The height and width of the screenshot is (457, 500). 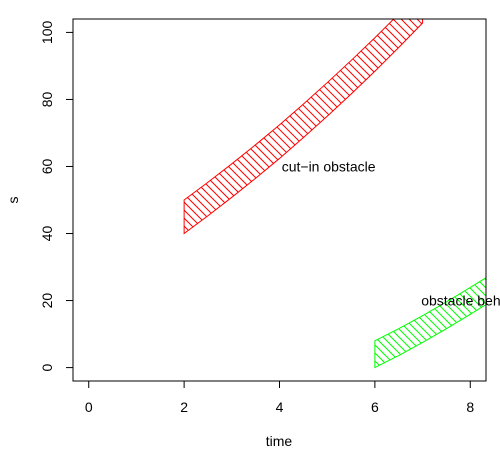 I want to click on y-axis: 0 20 40 60 80 100, so click(x=56, y=196).